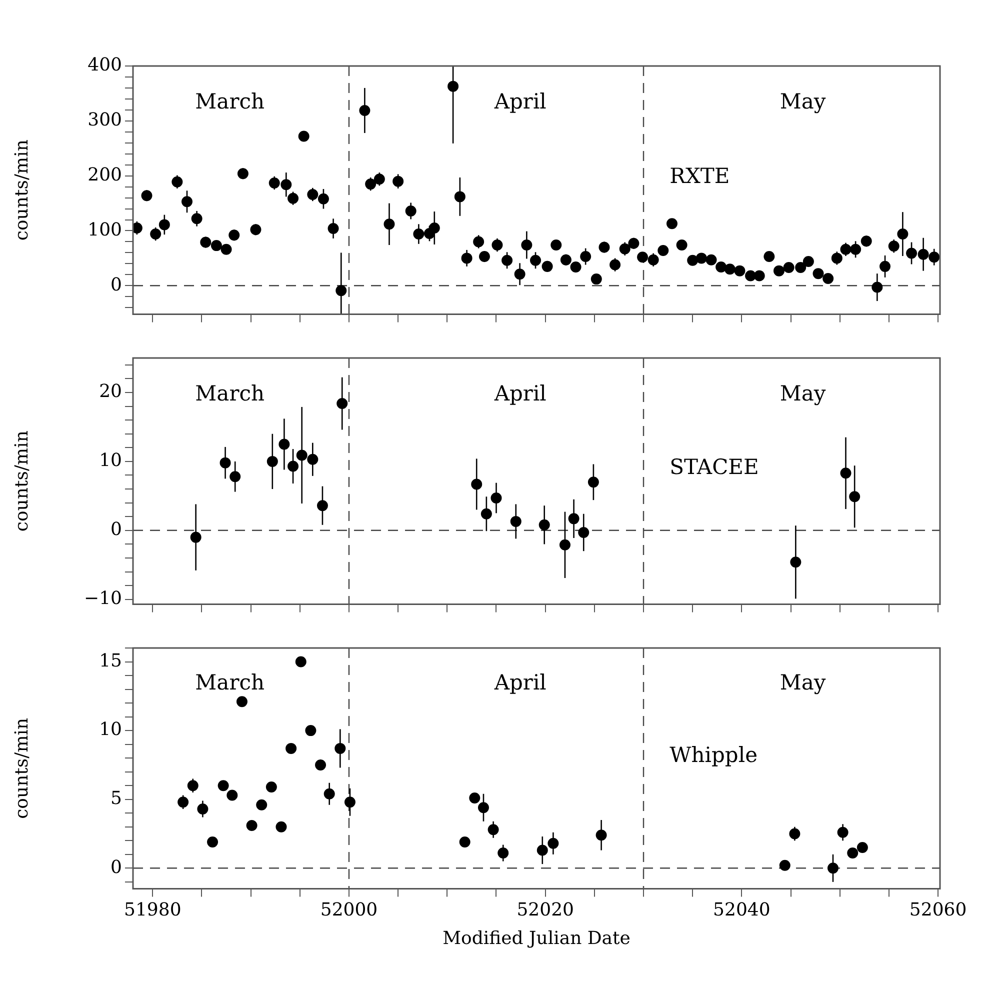 This screenshot has width=982, height=993. I want to click on y-tick-label: −10, so click(103, 599).